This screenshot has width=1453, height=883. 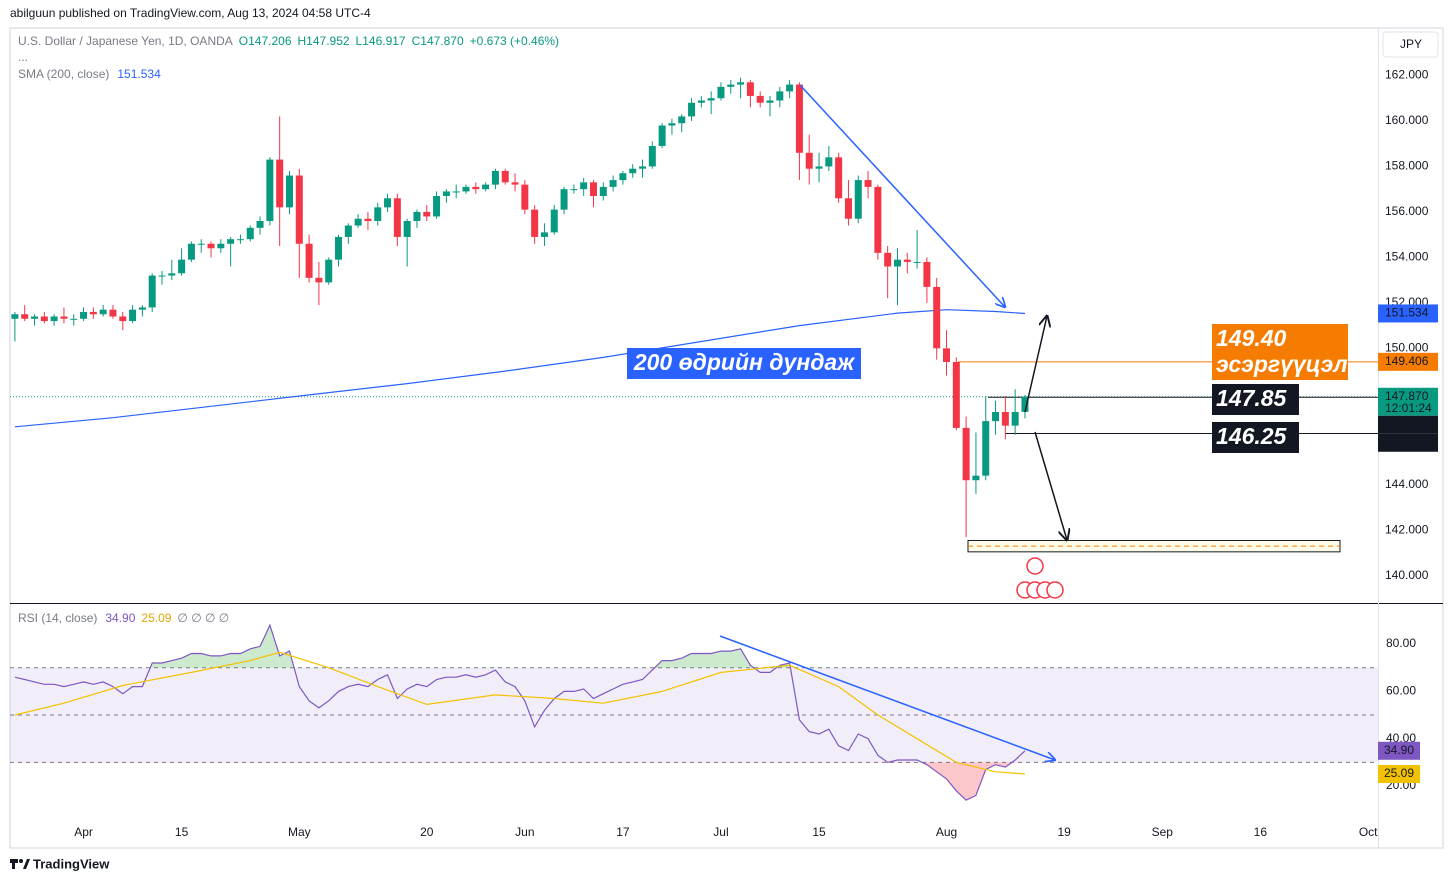 What do you see at coordinates (1407, 211) in the screenshot?
I see `y-tick-label: 156.000` at bounding box center [1407, 211].